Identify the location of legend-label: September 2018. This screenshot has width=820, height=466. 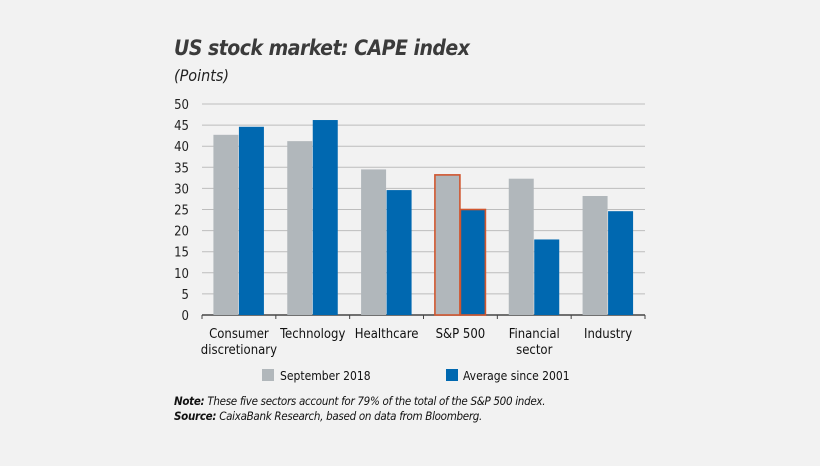
(325, 376).